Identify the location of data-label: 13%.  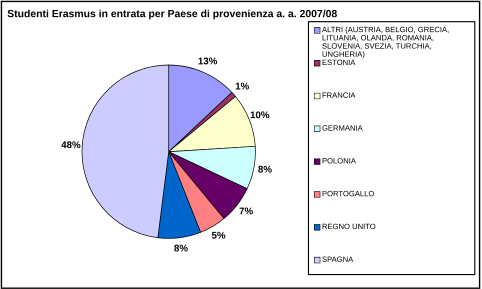
(208, 61).